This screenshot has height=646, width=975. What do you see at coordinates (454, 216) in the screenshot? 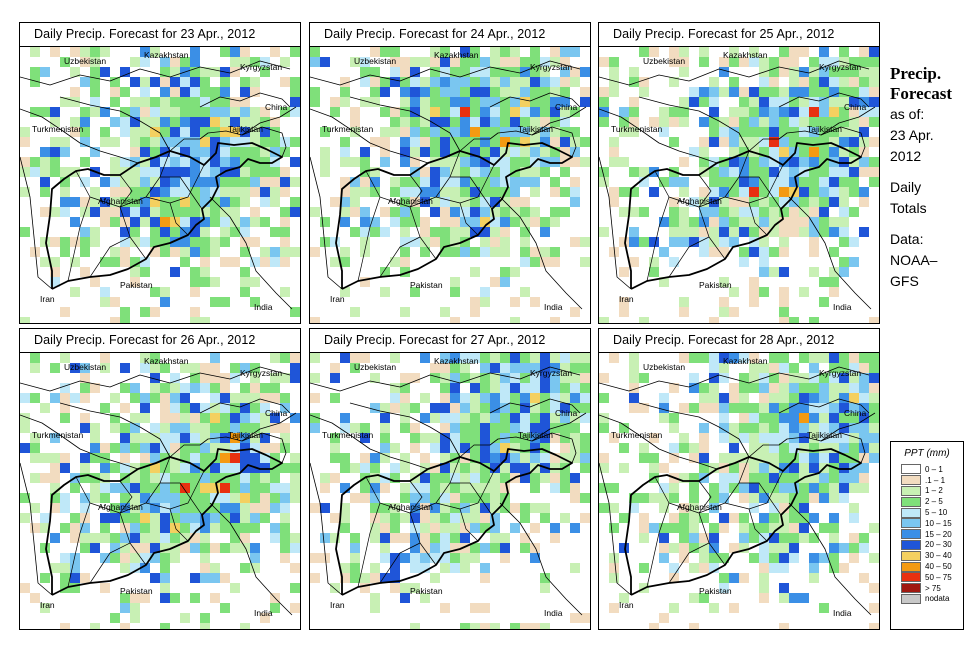
I see `afghanistan-border` at bounding box center [454, 216].